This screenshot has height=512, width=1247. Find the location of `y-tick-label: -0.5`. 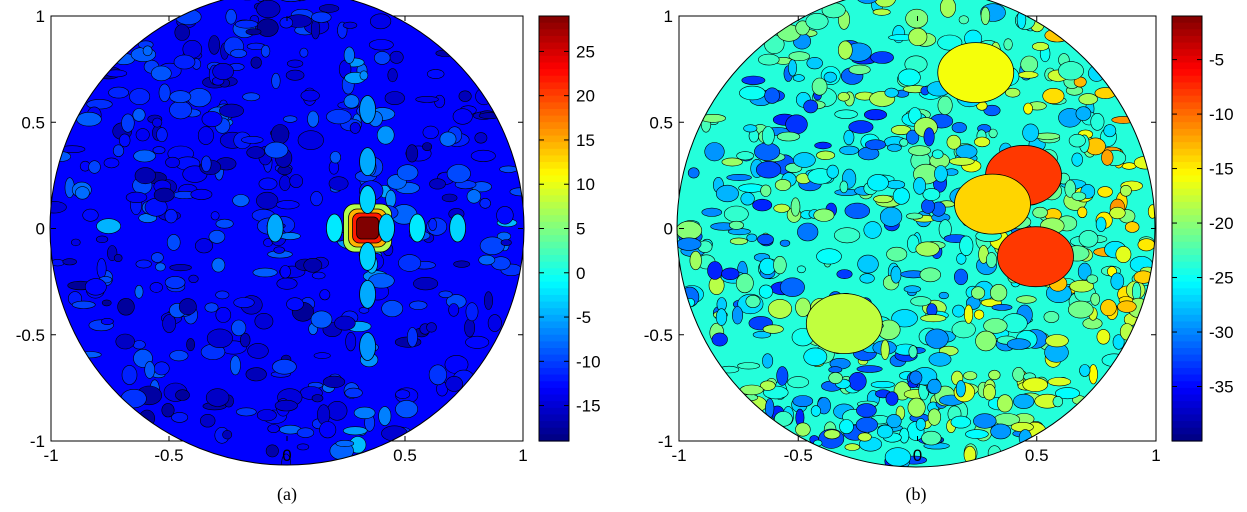

y-tick-label: -0.5 is located at coordinates (30, 335).